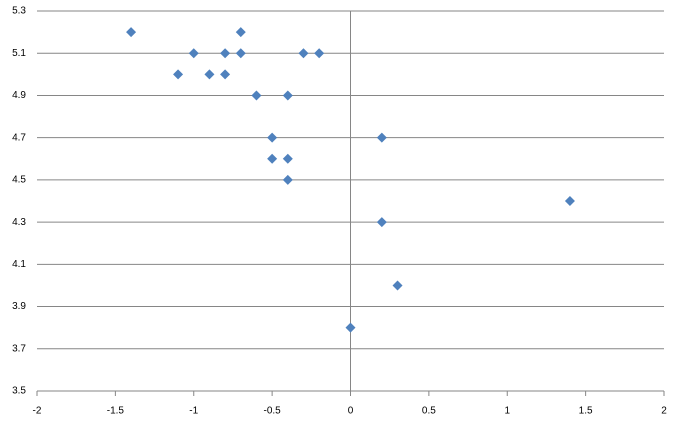 This screenshot has height=426, width=681. Describe the element at coordinates (116, 411) in the screenshot. I see `x-tick-label: -1.5` at that location.